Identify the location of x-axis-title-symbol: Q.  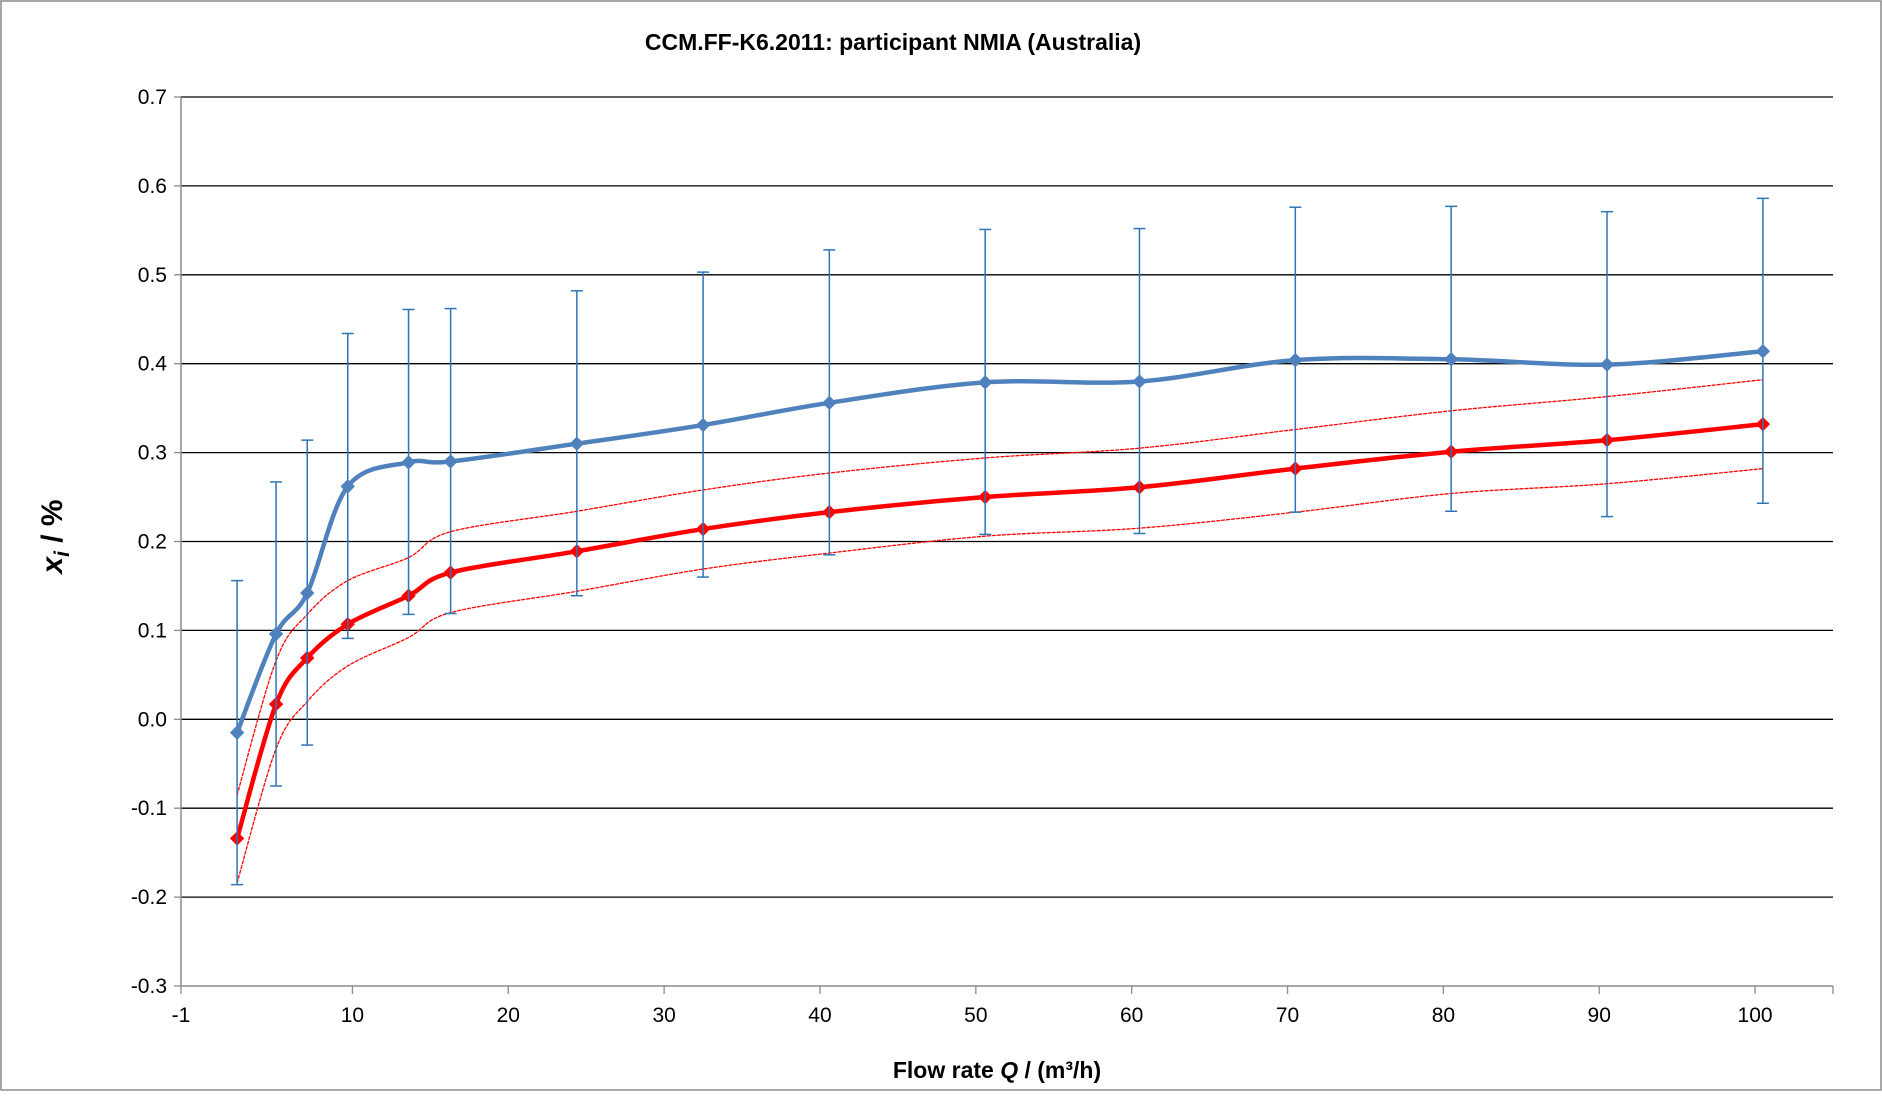
(1009, 1070).